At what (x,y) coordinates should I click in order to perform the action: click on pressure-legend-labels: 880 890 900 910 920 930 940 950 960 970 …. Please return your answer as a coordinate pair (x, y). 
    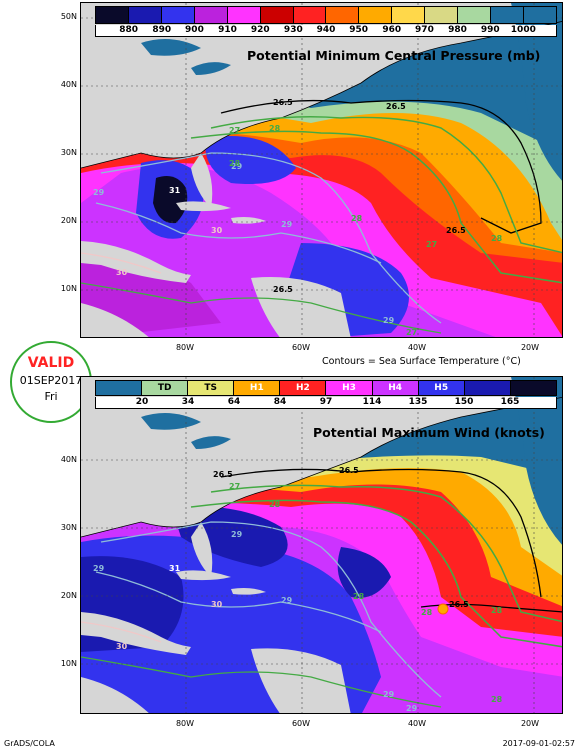
    Looking at the image, I should click on (326, 31).